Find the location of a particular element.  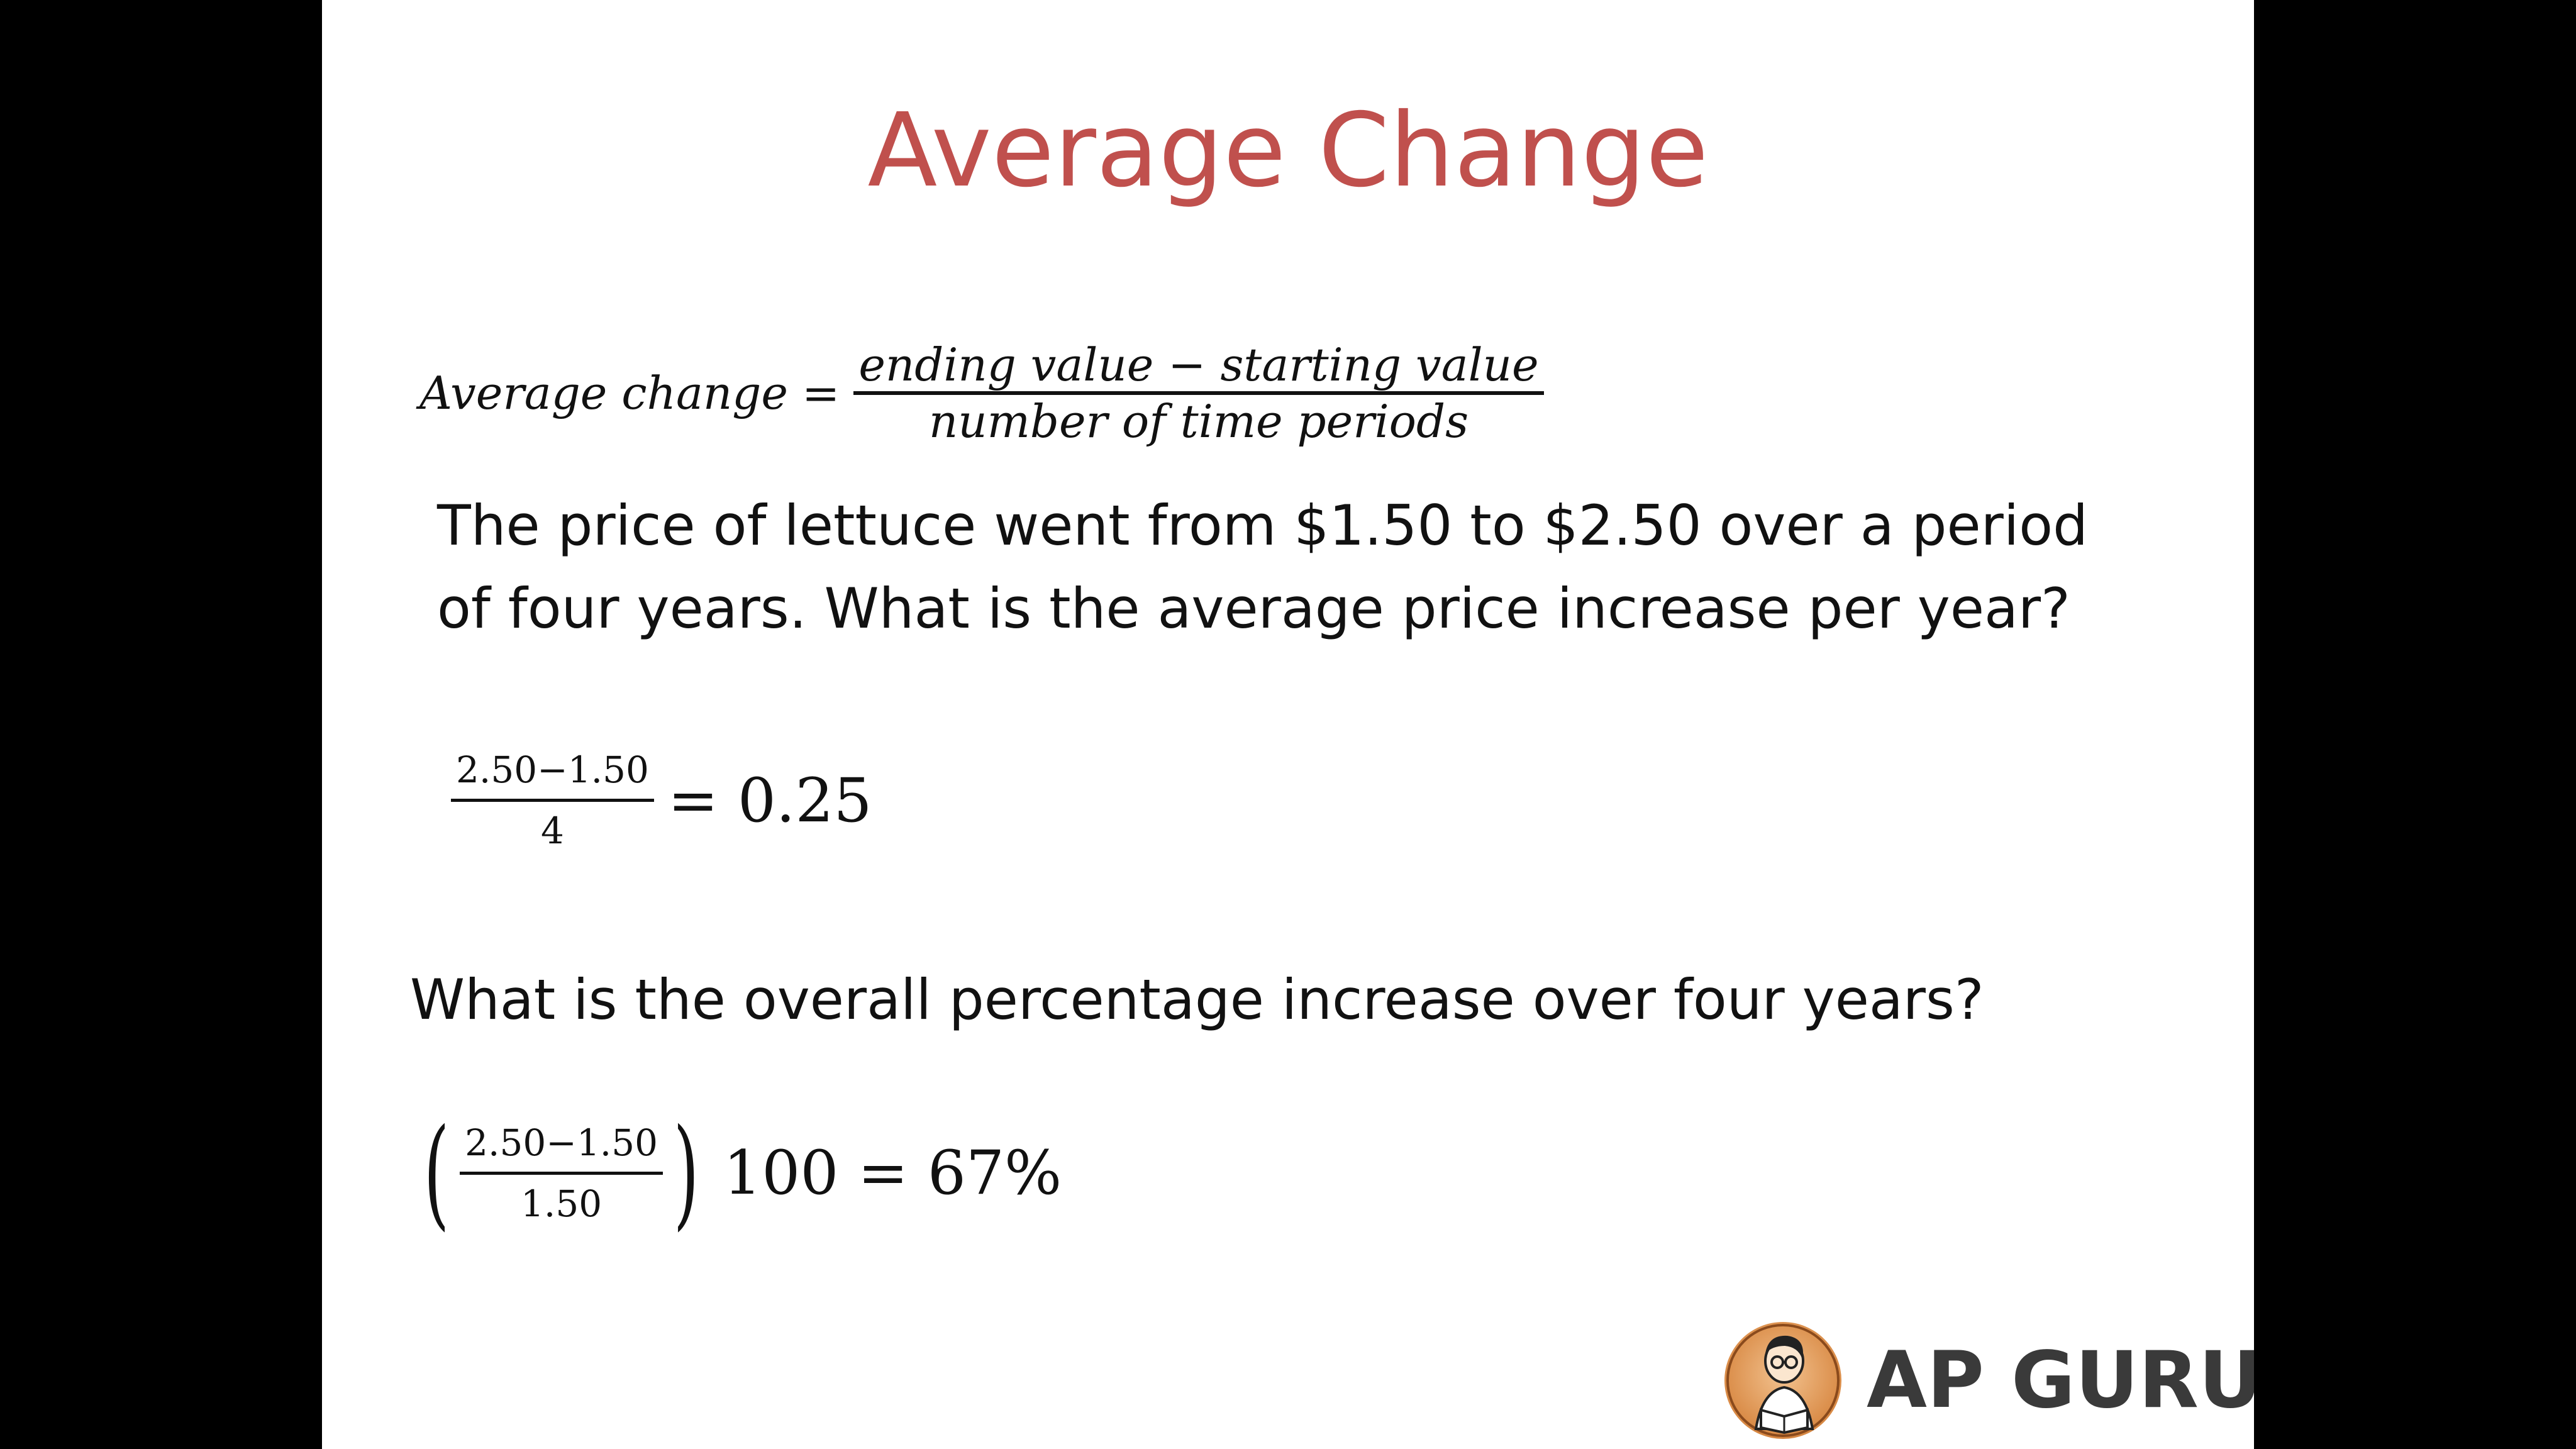

close-paren: ) is located at coordinates (686, 1172).